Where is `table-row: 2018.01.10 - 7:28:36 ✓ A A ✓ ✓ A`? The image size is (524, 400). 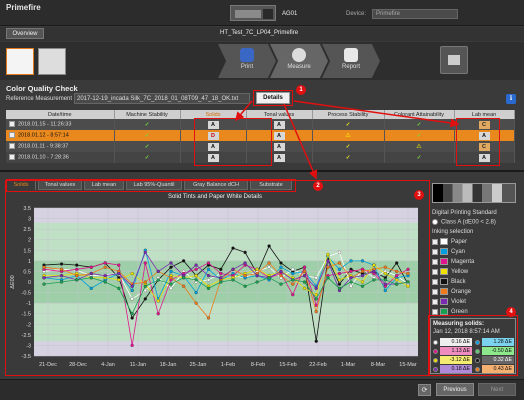
table-row: 2018.01.10 - 7:28:36 ✓ A A ✓ ✓ A is located at coordinates (260, 157).